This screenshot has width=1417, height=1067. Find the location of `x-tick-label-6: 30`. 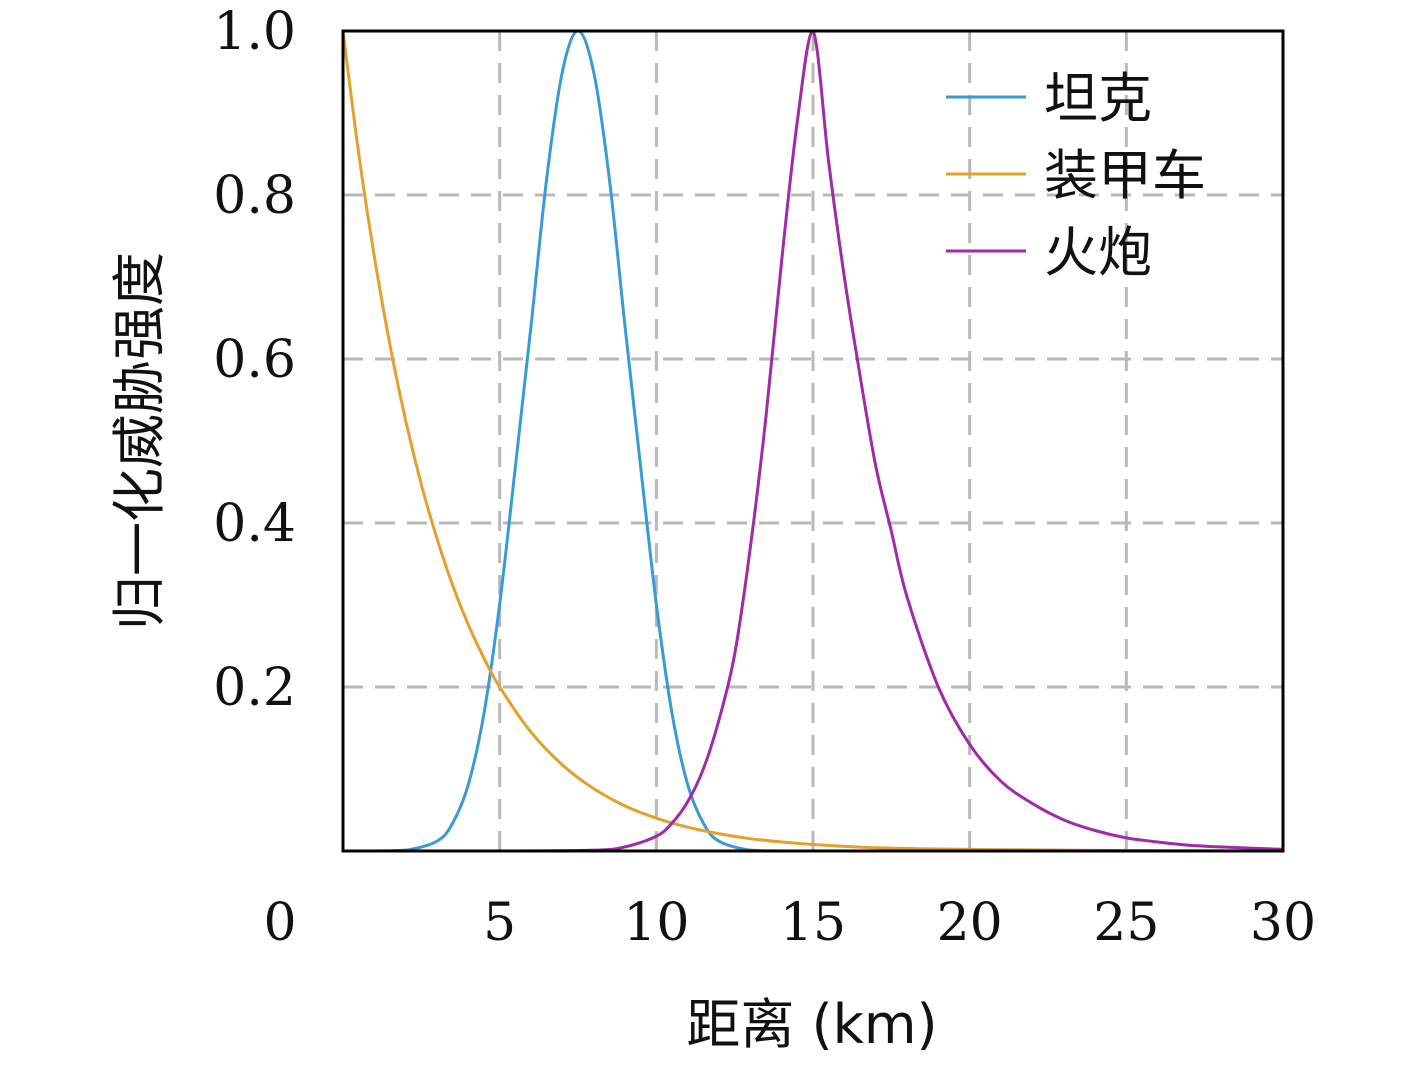

x-tick-label-6: 30 is located at coordinates (1283, 923).